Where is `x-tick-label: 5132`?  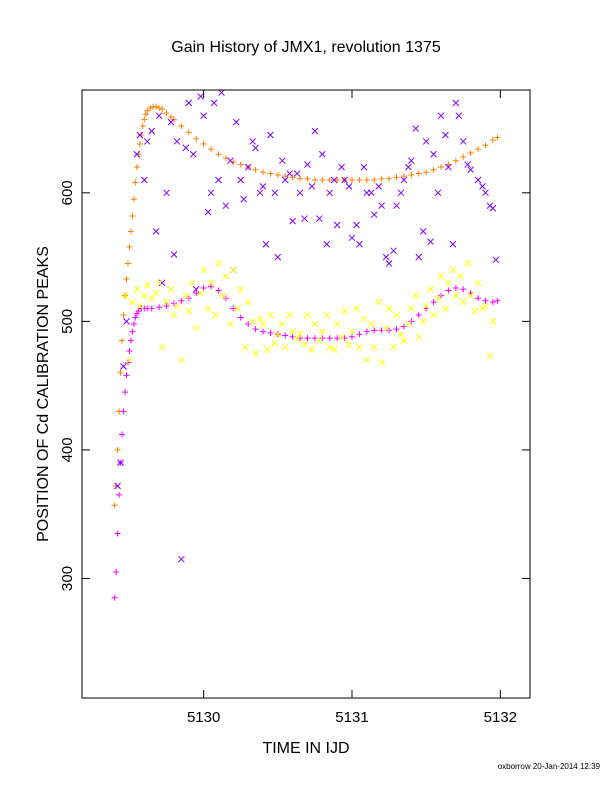 x-tick-label: 5132 is located at coordinates (500, 717).